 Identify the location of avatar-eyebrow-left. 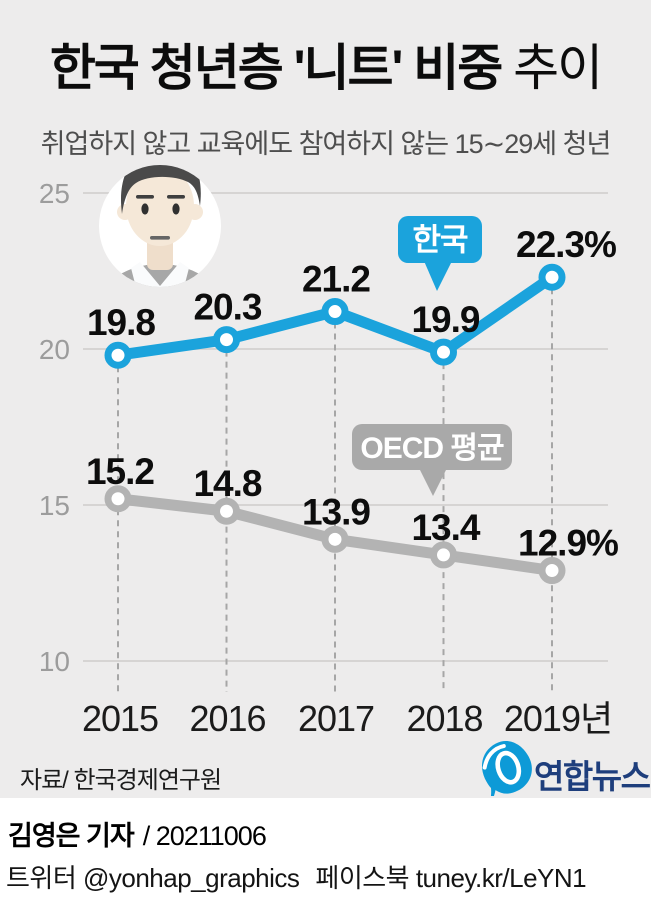
(145, 197).